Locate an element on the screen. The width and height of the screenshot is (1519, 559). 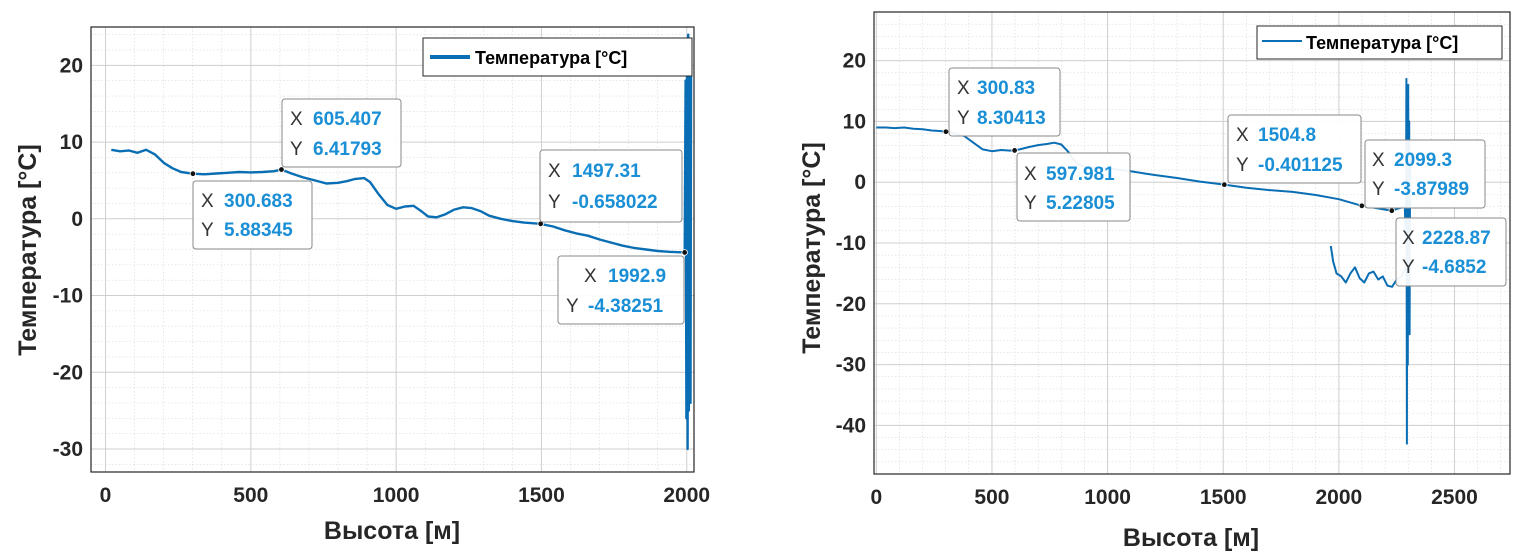
datatip-x-value: 1992.9 is located at coordinates (637, 276).